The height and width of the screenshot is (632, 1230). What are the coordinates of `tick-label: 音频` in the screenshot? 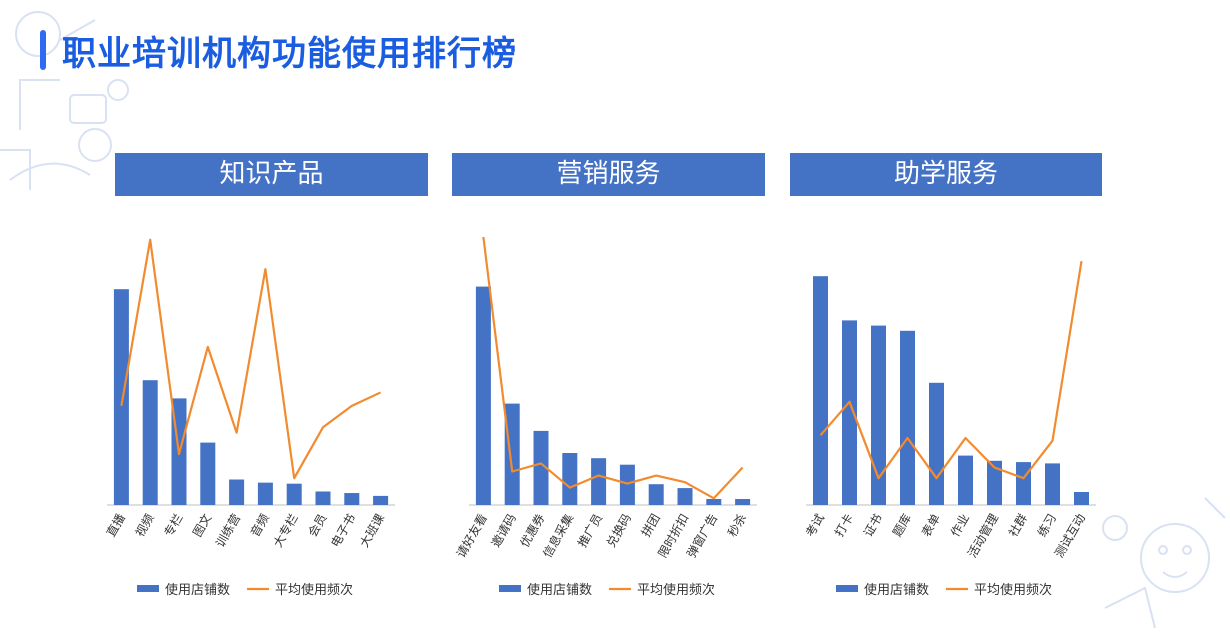 It's located at (259, 525).